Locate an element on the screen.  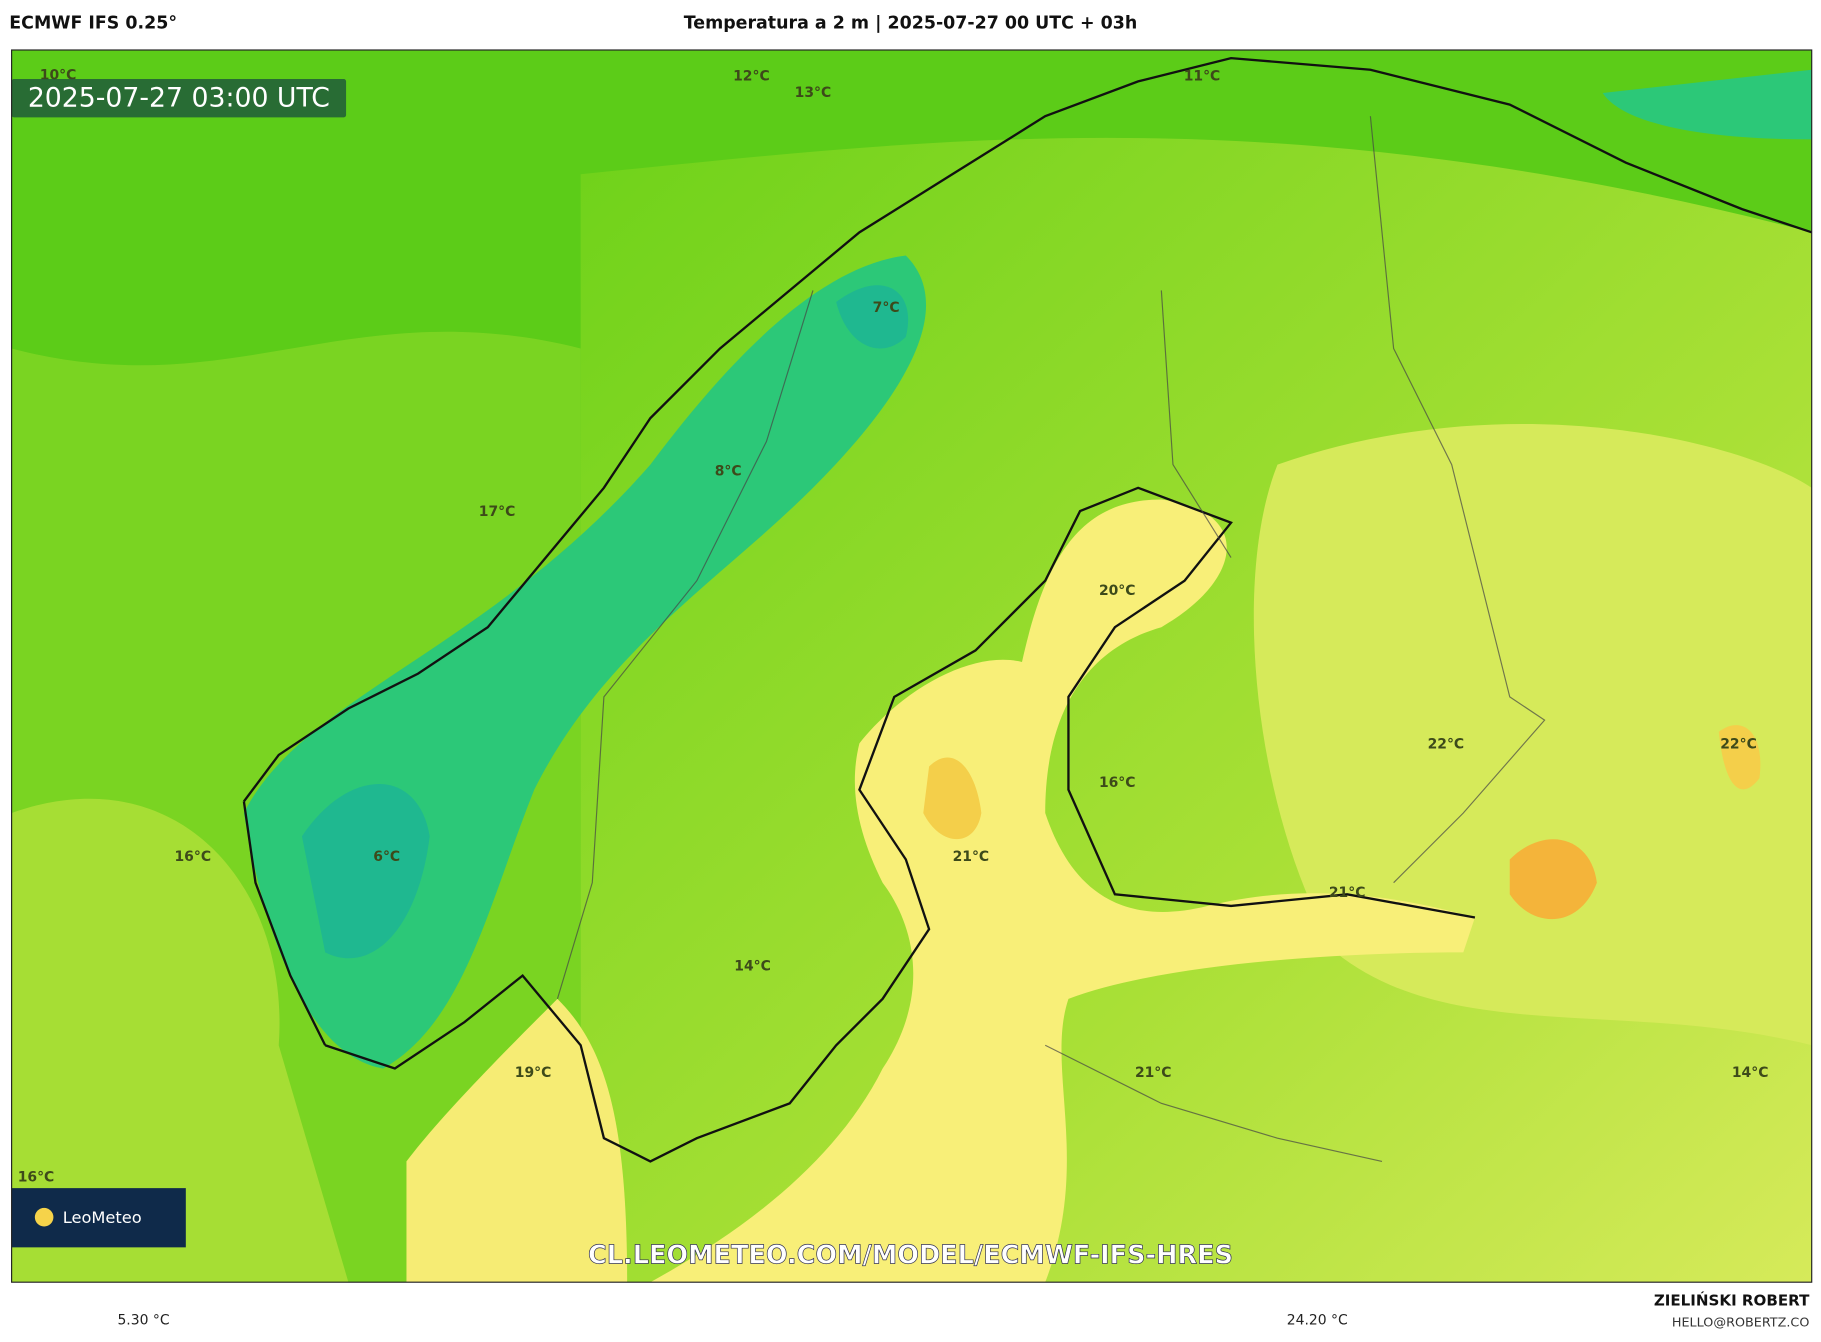
temperature-label: 20°C is located at coordinates (1117, 591).